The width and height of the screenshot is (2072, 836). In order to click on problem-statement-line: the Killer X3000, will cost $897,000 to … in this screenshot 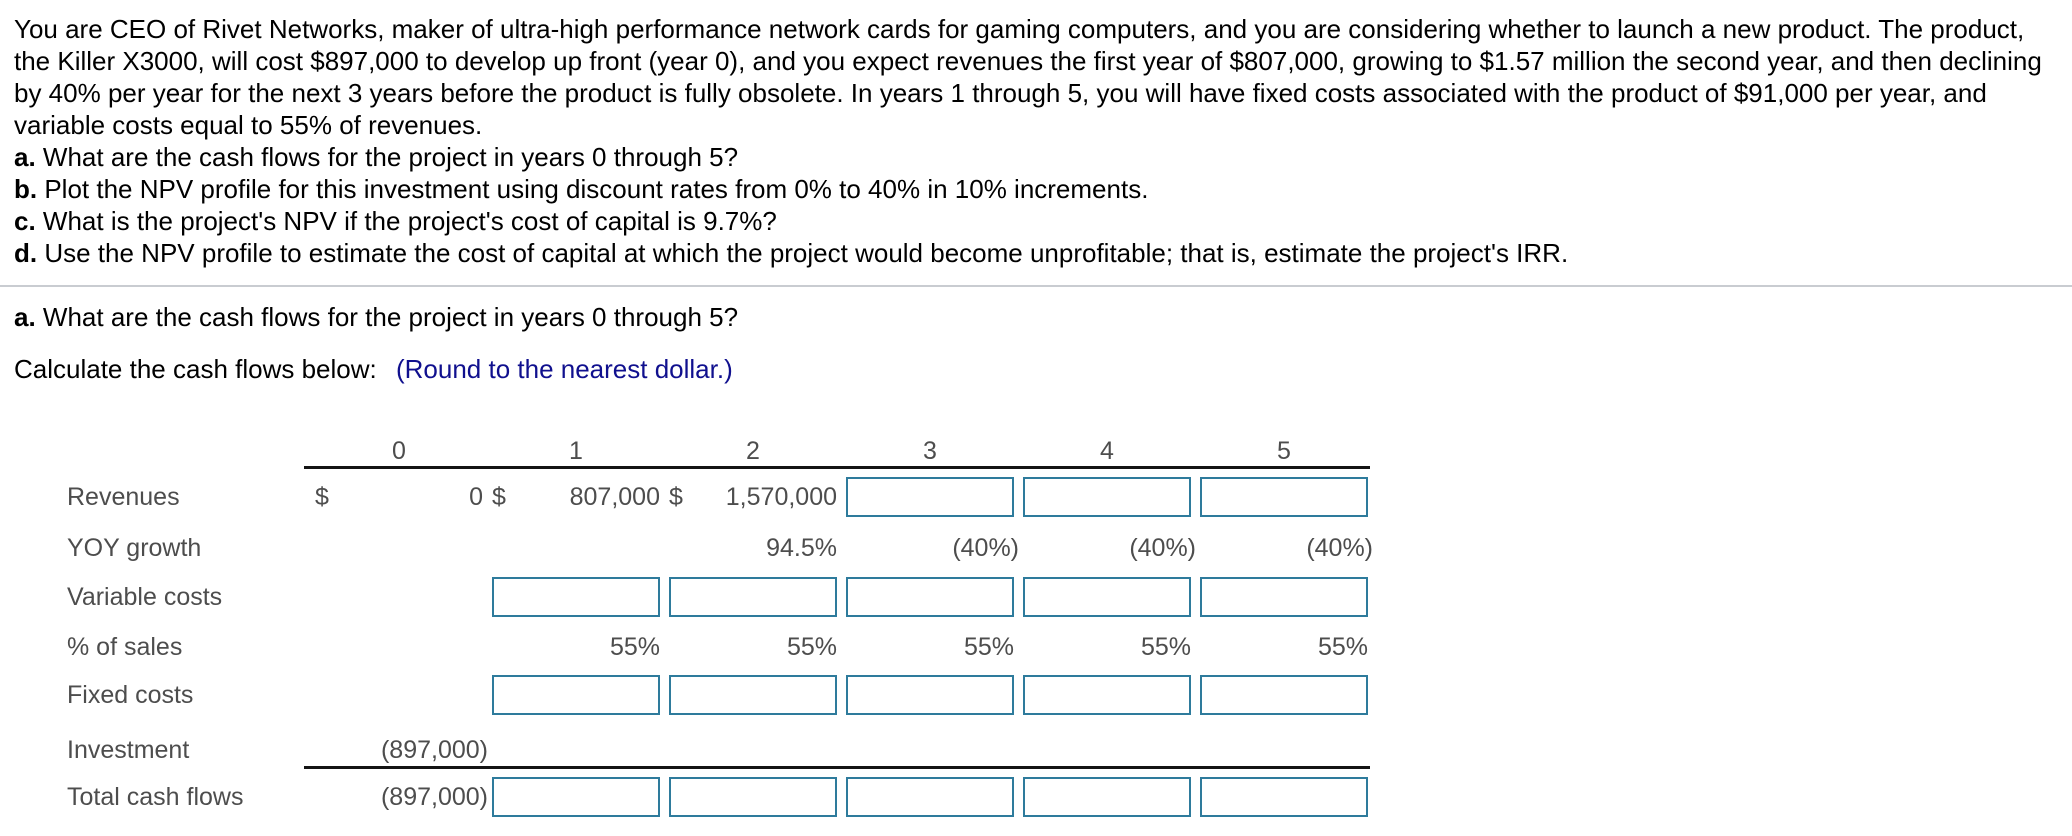, I will do `click(1028, 61)`.